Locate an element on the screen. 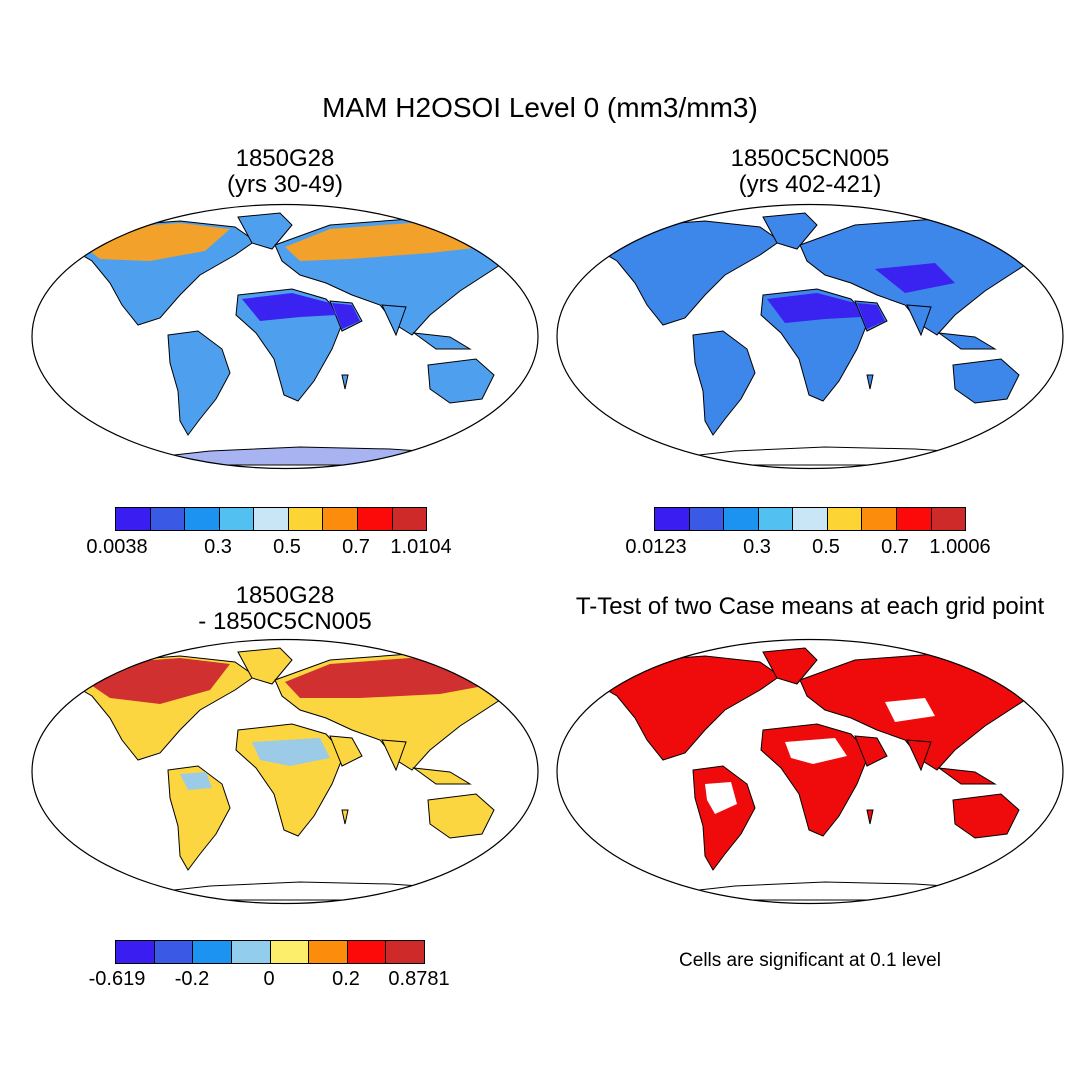 This screenshot has height=1080, width=1080. panel-2-title-line1: 1850C5CN005 is located at coordinates (810, 158).